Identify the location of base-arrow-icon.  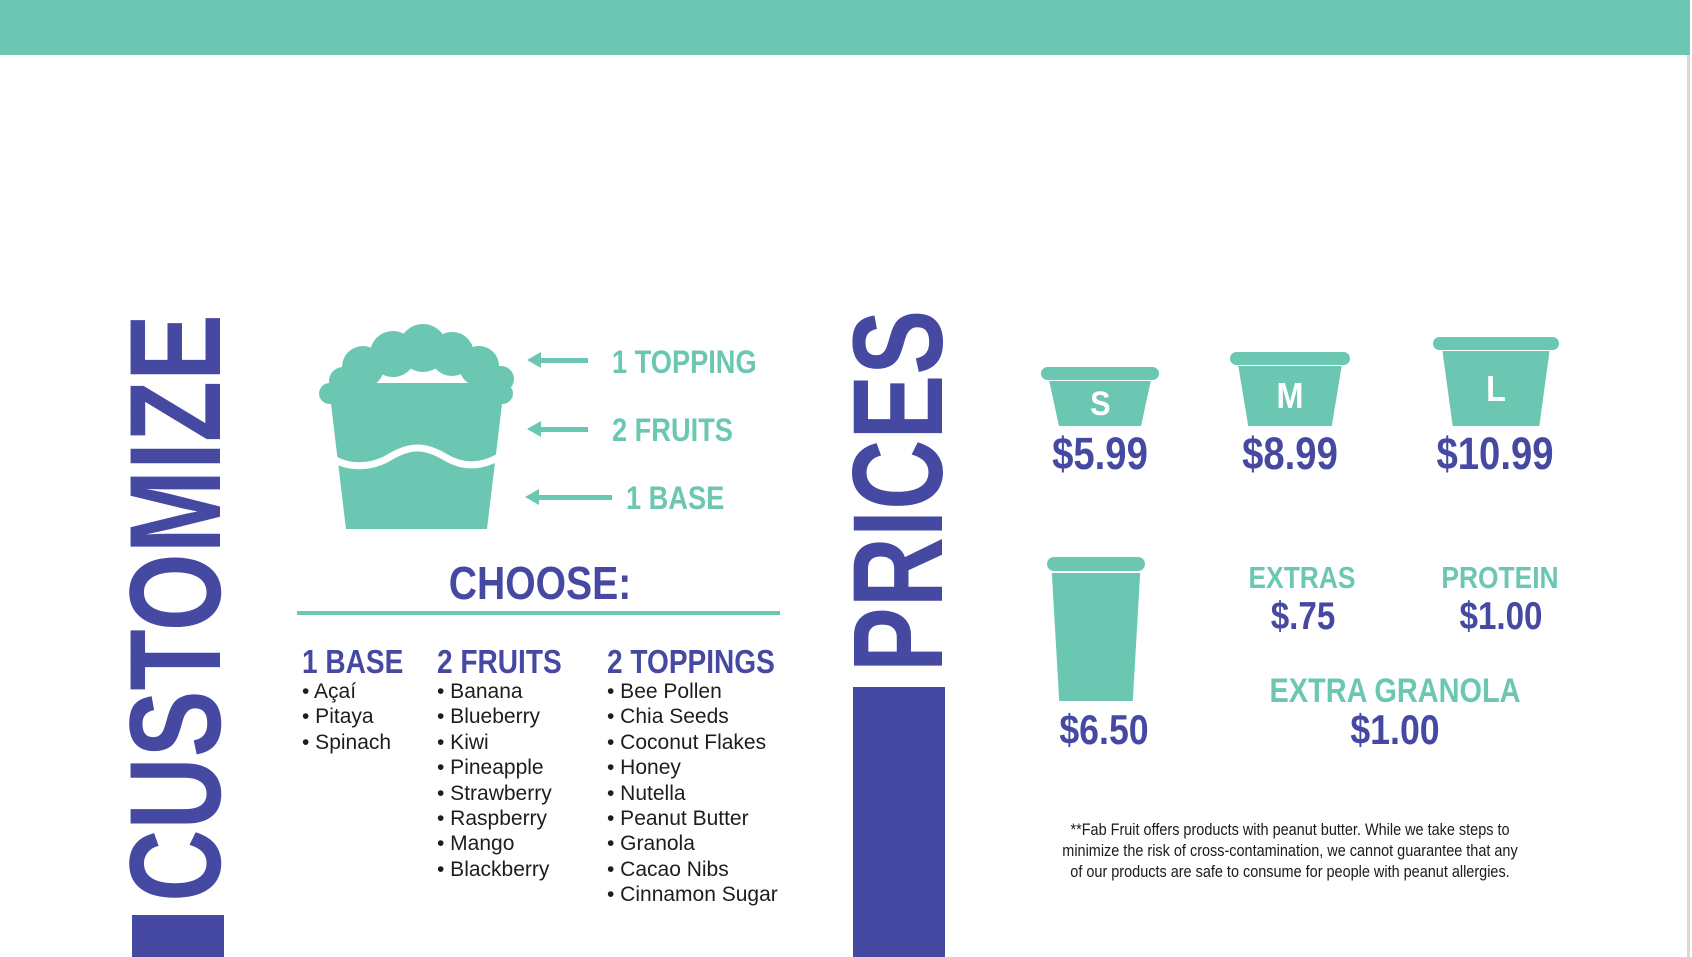
(568, 497).